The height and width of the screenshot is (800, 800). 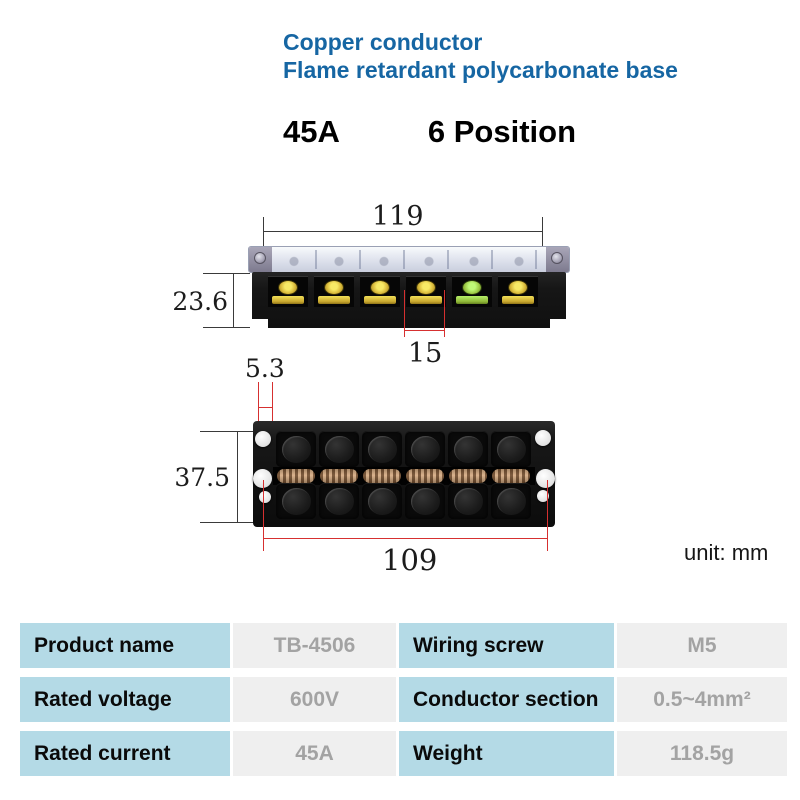 I want to click on dim-bottom-height-label: 37.5, so click(x=202, y=477).